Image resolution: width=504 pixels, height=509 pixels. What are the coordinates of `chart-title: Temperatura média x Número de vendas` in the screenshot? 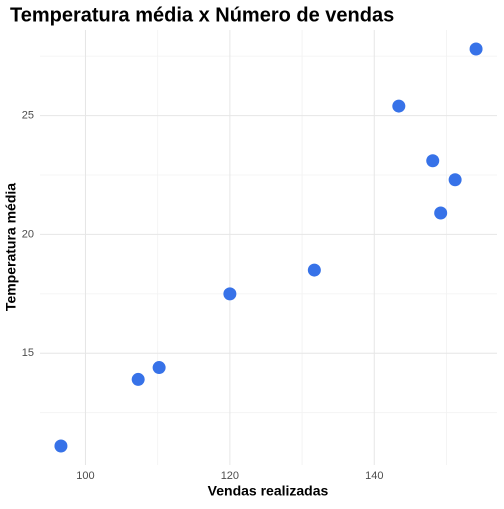 It's located at (202, 15).